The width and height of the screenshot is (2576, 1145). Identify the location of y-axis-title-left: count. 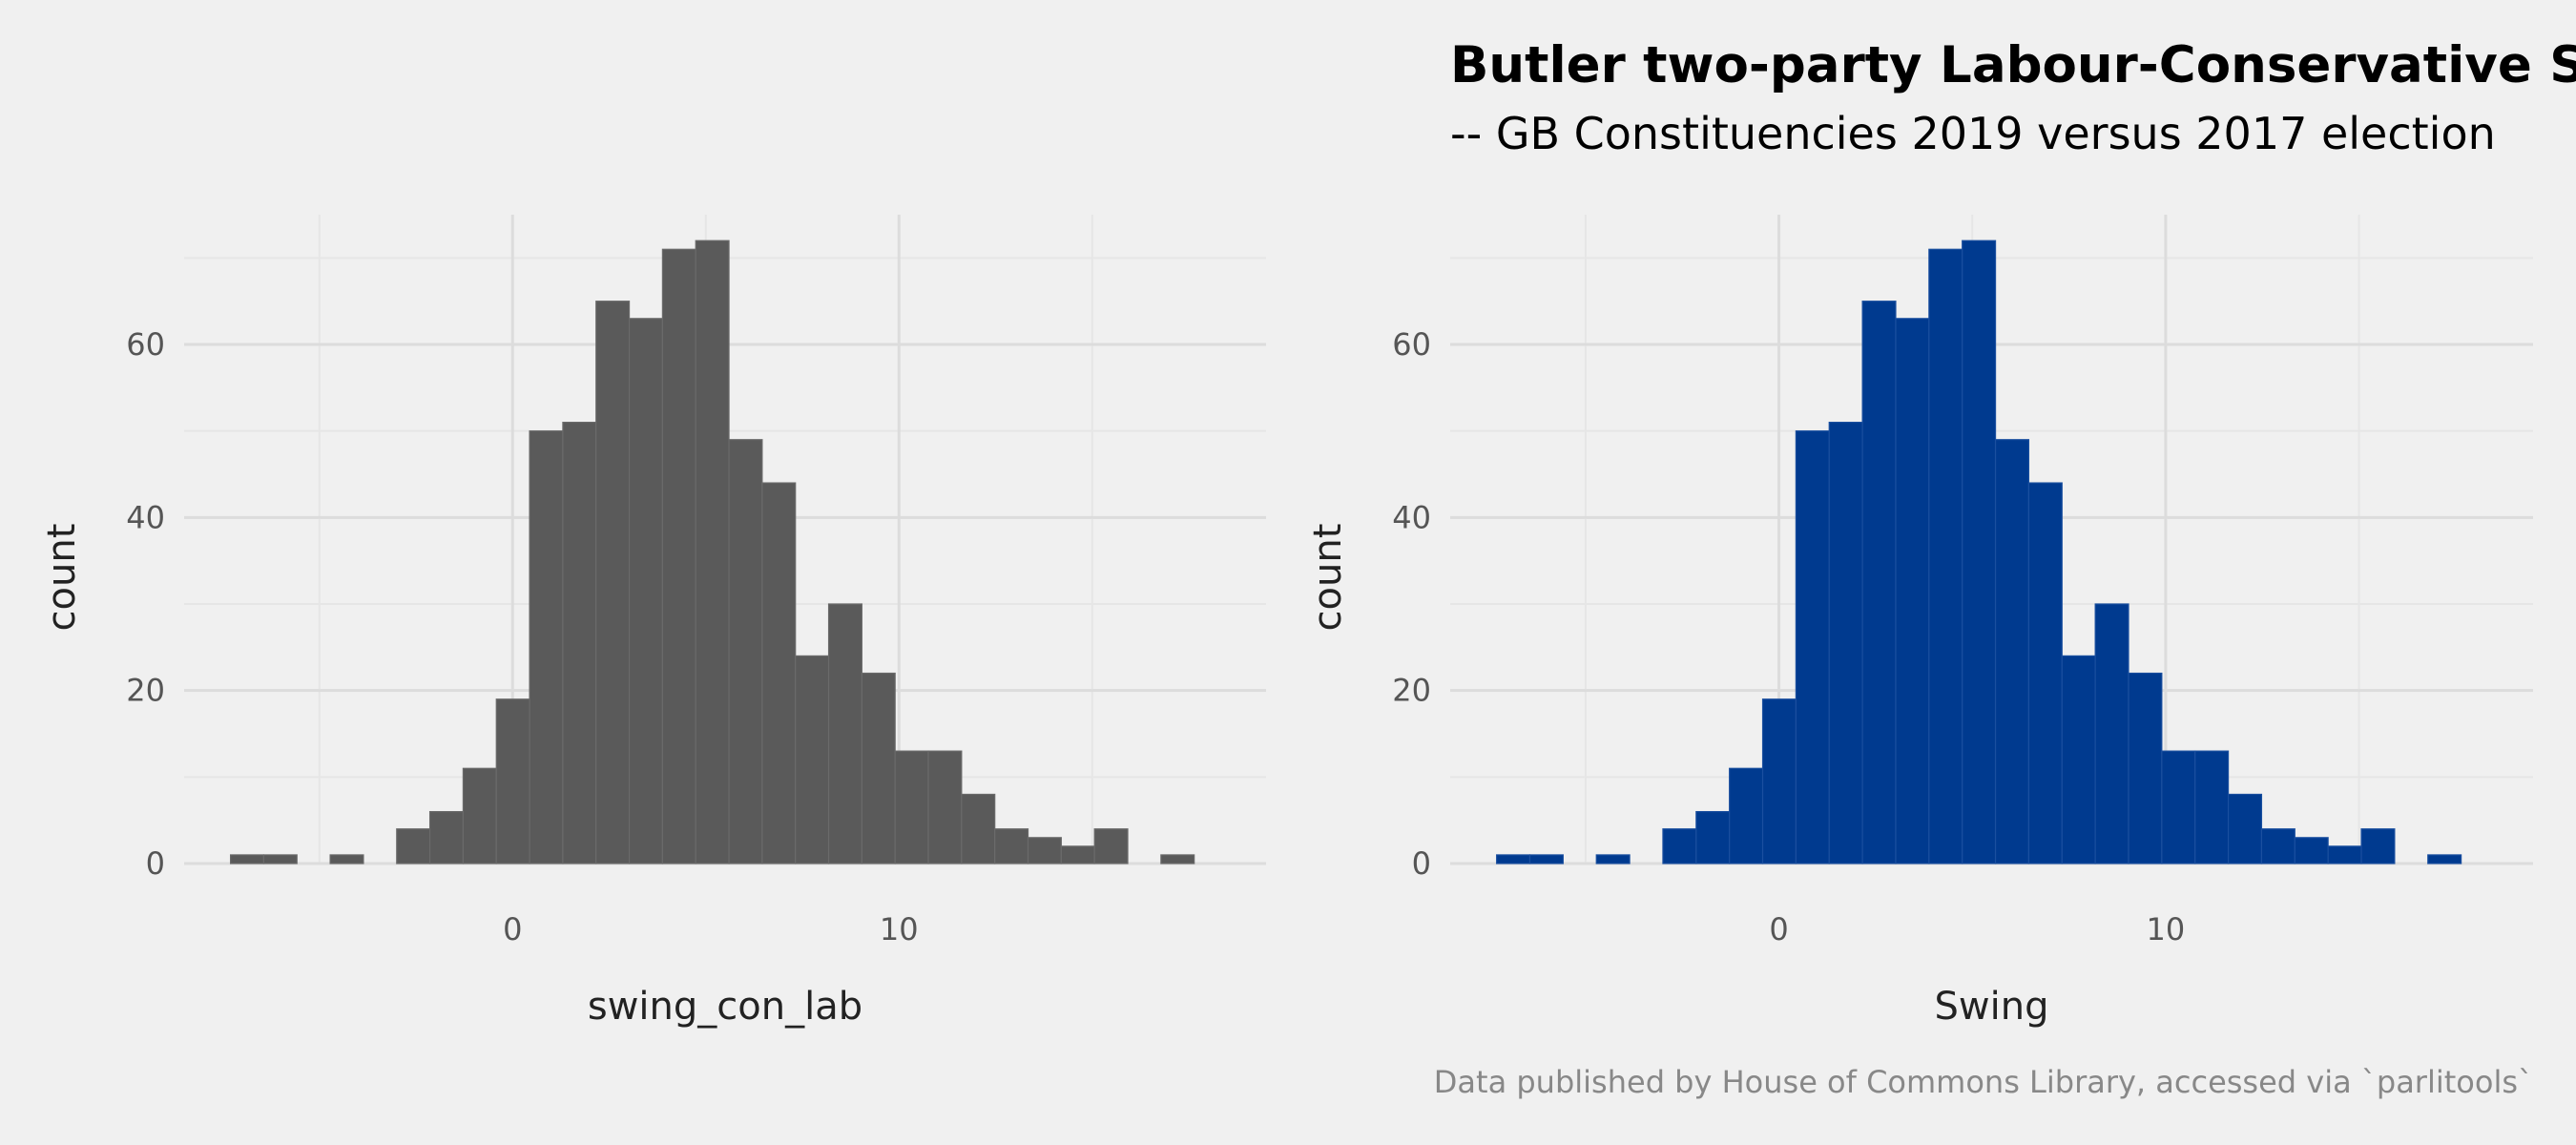
(62, 578).